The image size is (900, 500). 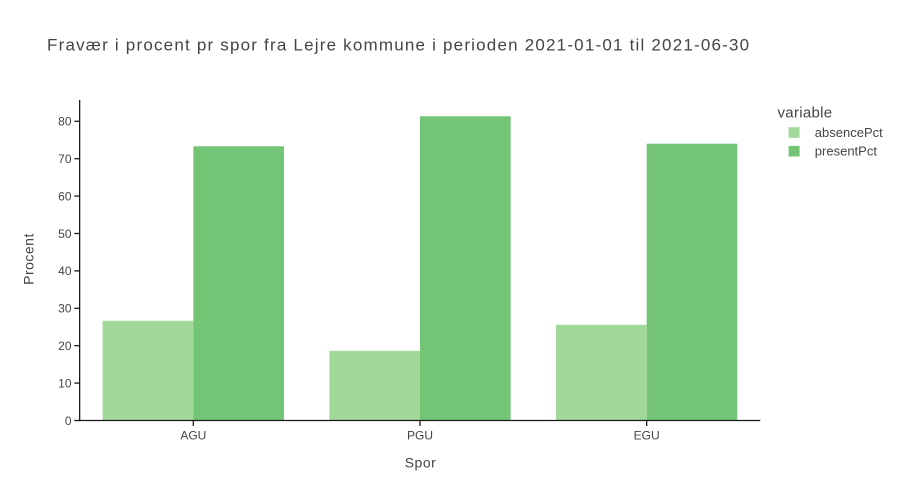 What do you see at coordinates (65, 234) in the screenshot?
I see `svg-text: 50` at bounding box center [65, 234].